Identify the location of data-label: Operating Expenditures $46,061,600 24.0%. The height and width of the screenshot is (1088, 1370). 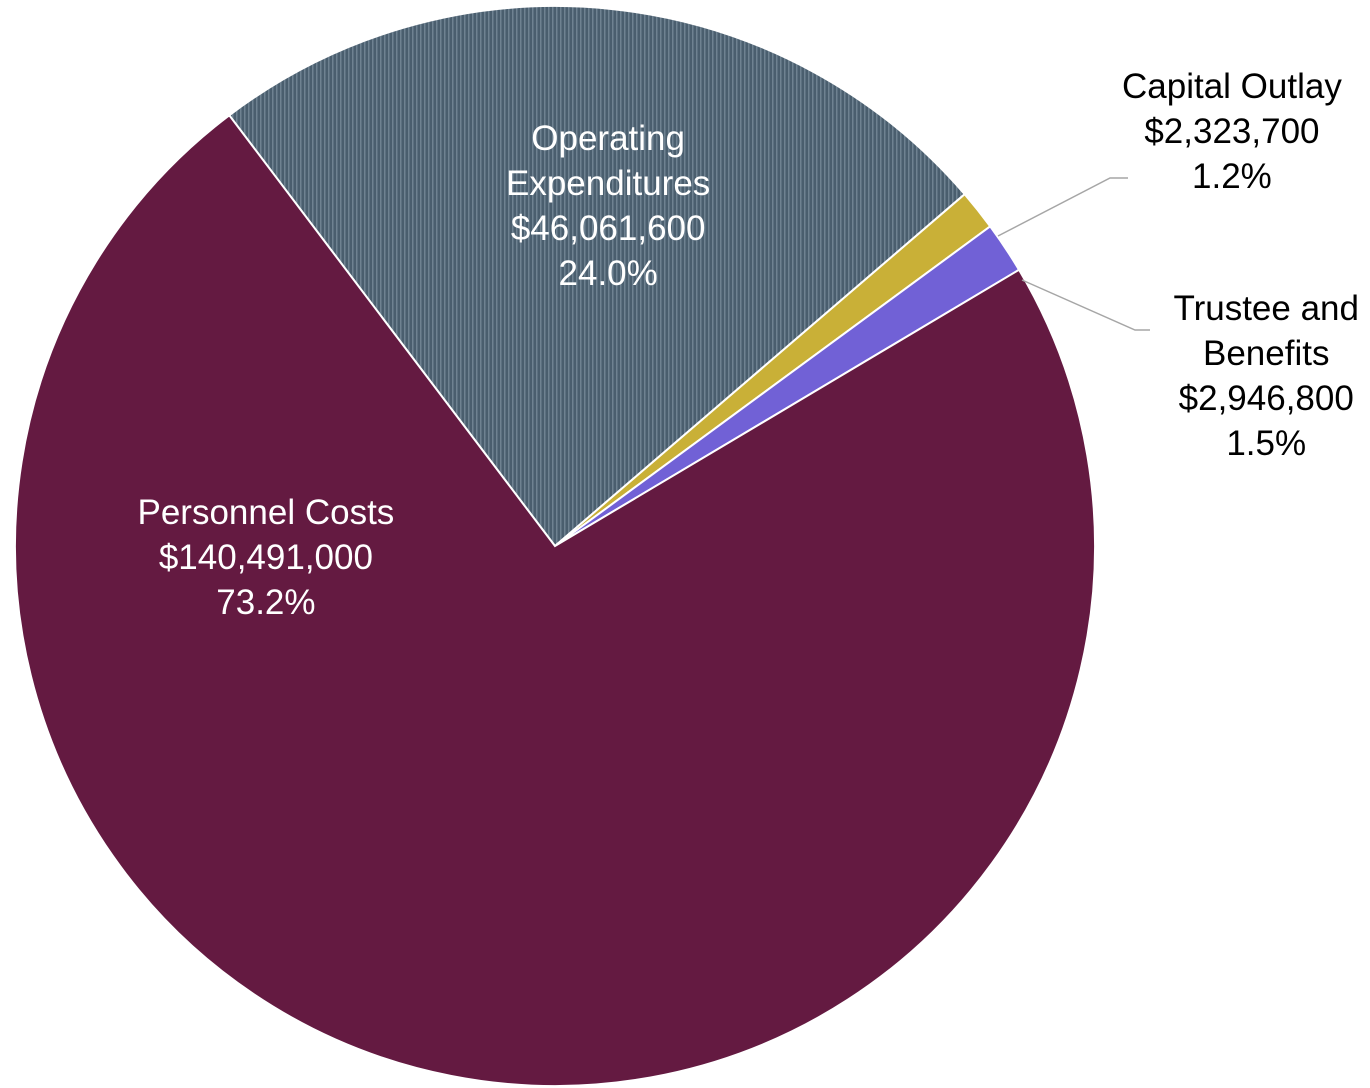
(608, 206).